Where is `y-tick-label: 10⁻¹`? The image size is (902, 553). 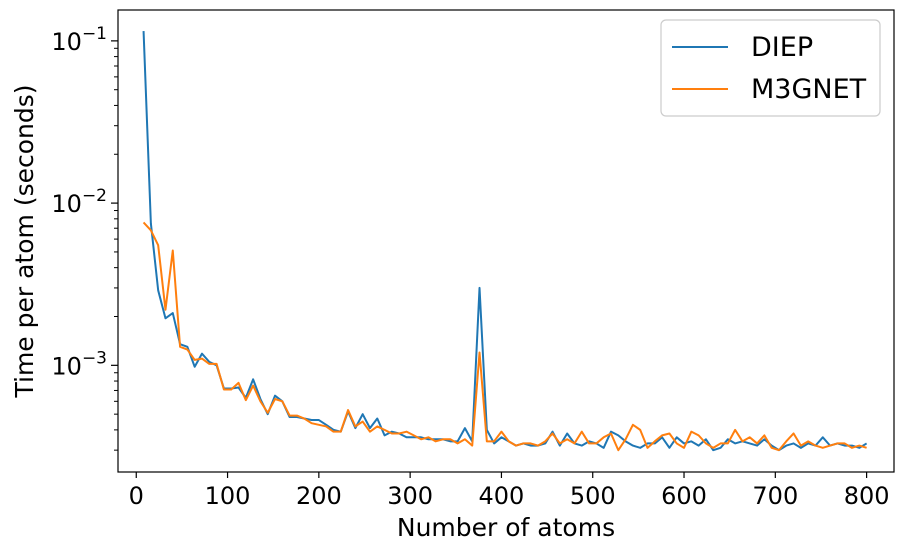
y-tick-label: 10⁻¹ is located at coordinates (79, 40).